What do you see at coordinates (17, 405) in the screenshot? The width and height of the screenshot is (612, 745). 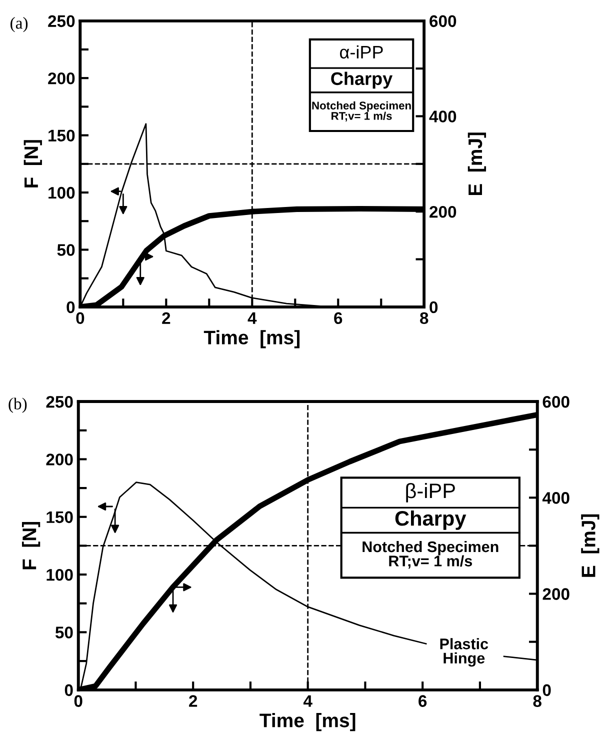 I see `chart-title: (b)` at bounding box center [17, 405].